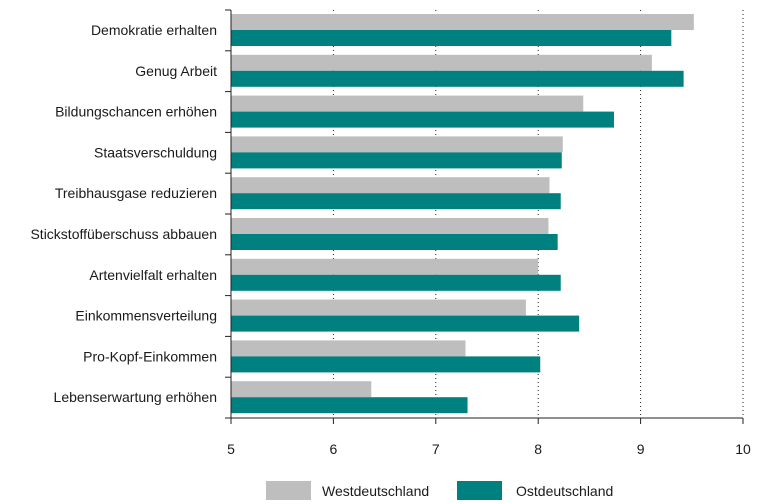  Describe the element at coordinates (155, 152) in the screenshot. I see `category-label: Staatsverschuldung` at that location.